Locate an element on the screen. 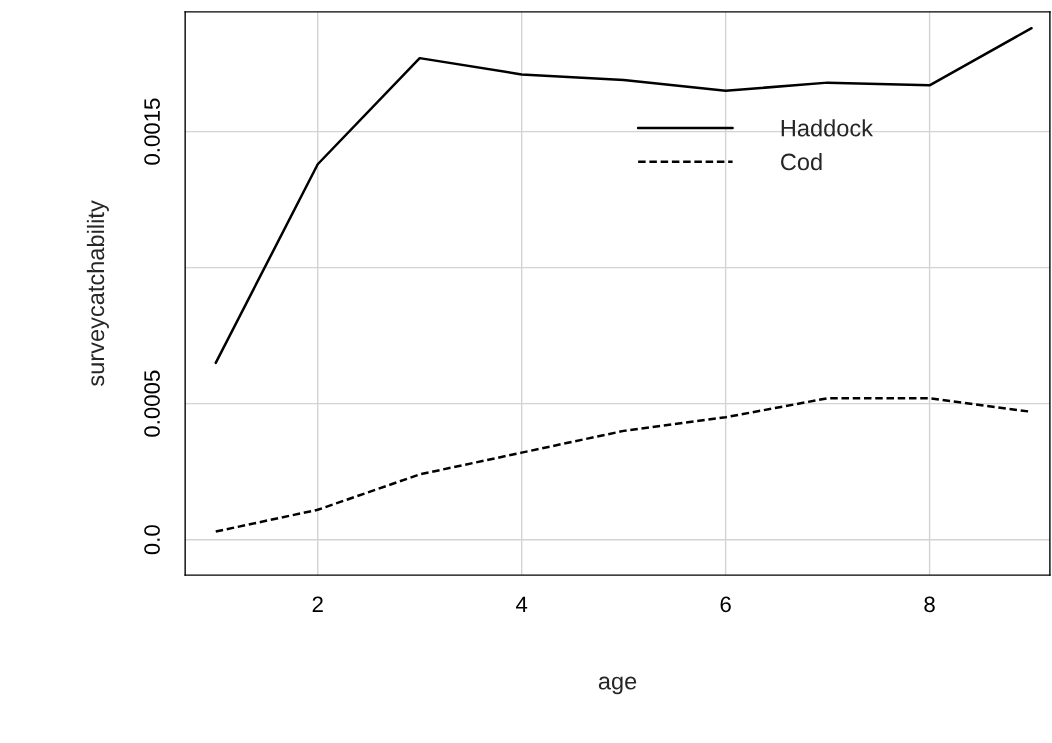 The image size is (1052, 743). y-axis-title: surveycatchability is located at coordinates (97, 293).